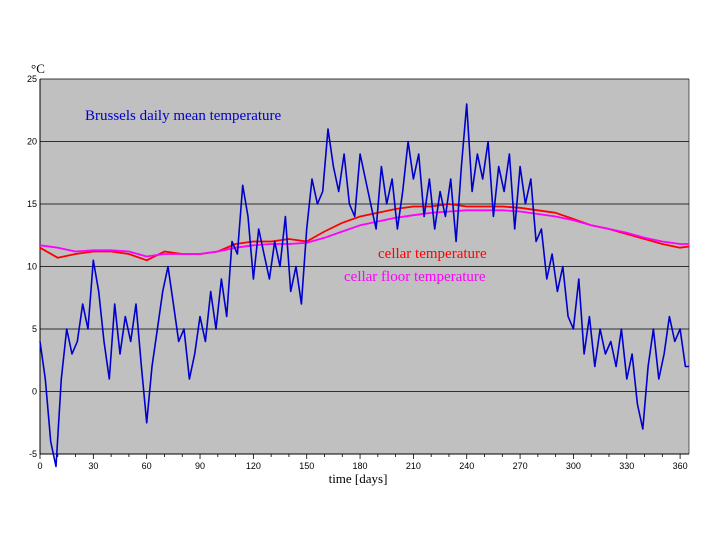 The width and height of the screenshot is (720, 540). Describe the element at coordinates (680, 466) in the screenshot. I see `x-tick-label: 360` at that location.